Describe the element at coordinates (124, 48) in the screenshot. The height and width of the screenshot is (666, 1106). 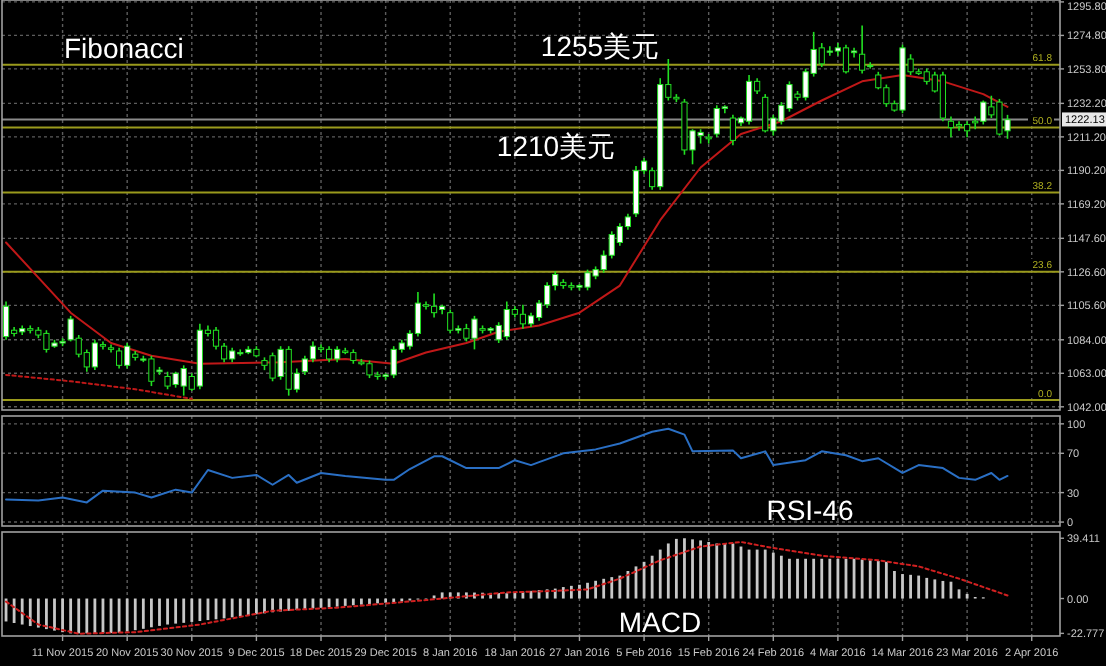
I see `annotation: Fibonacci` at that location.